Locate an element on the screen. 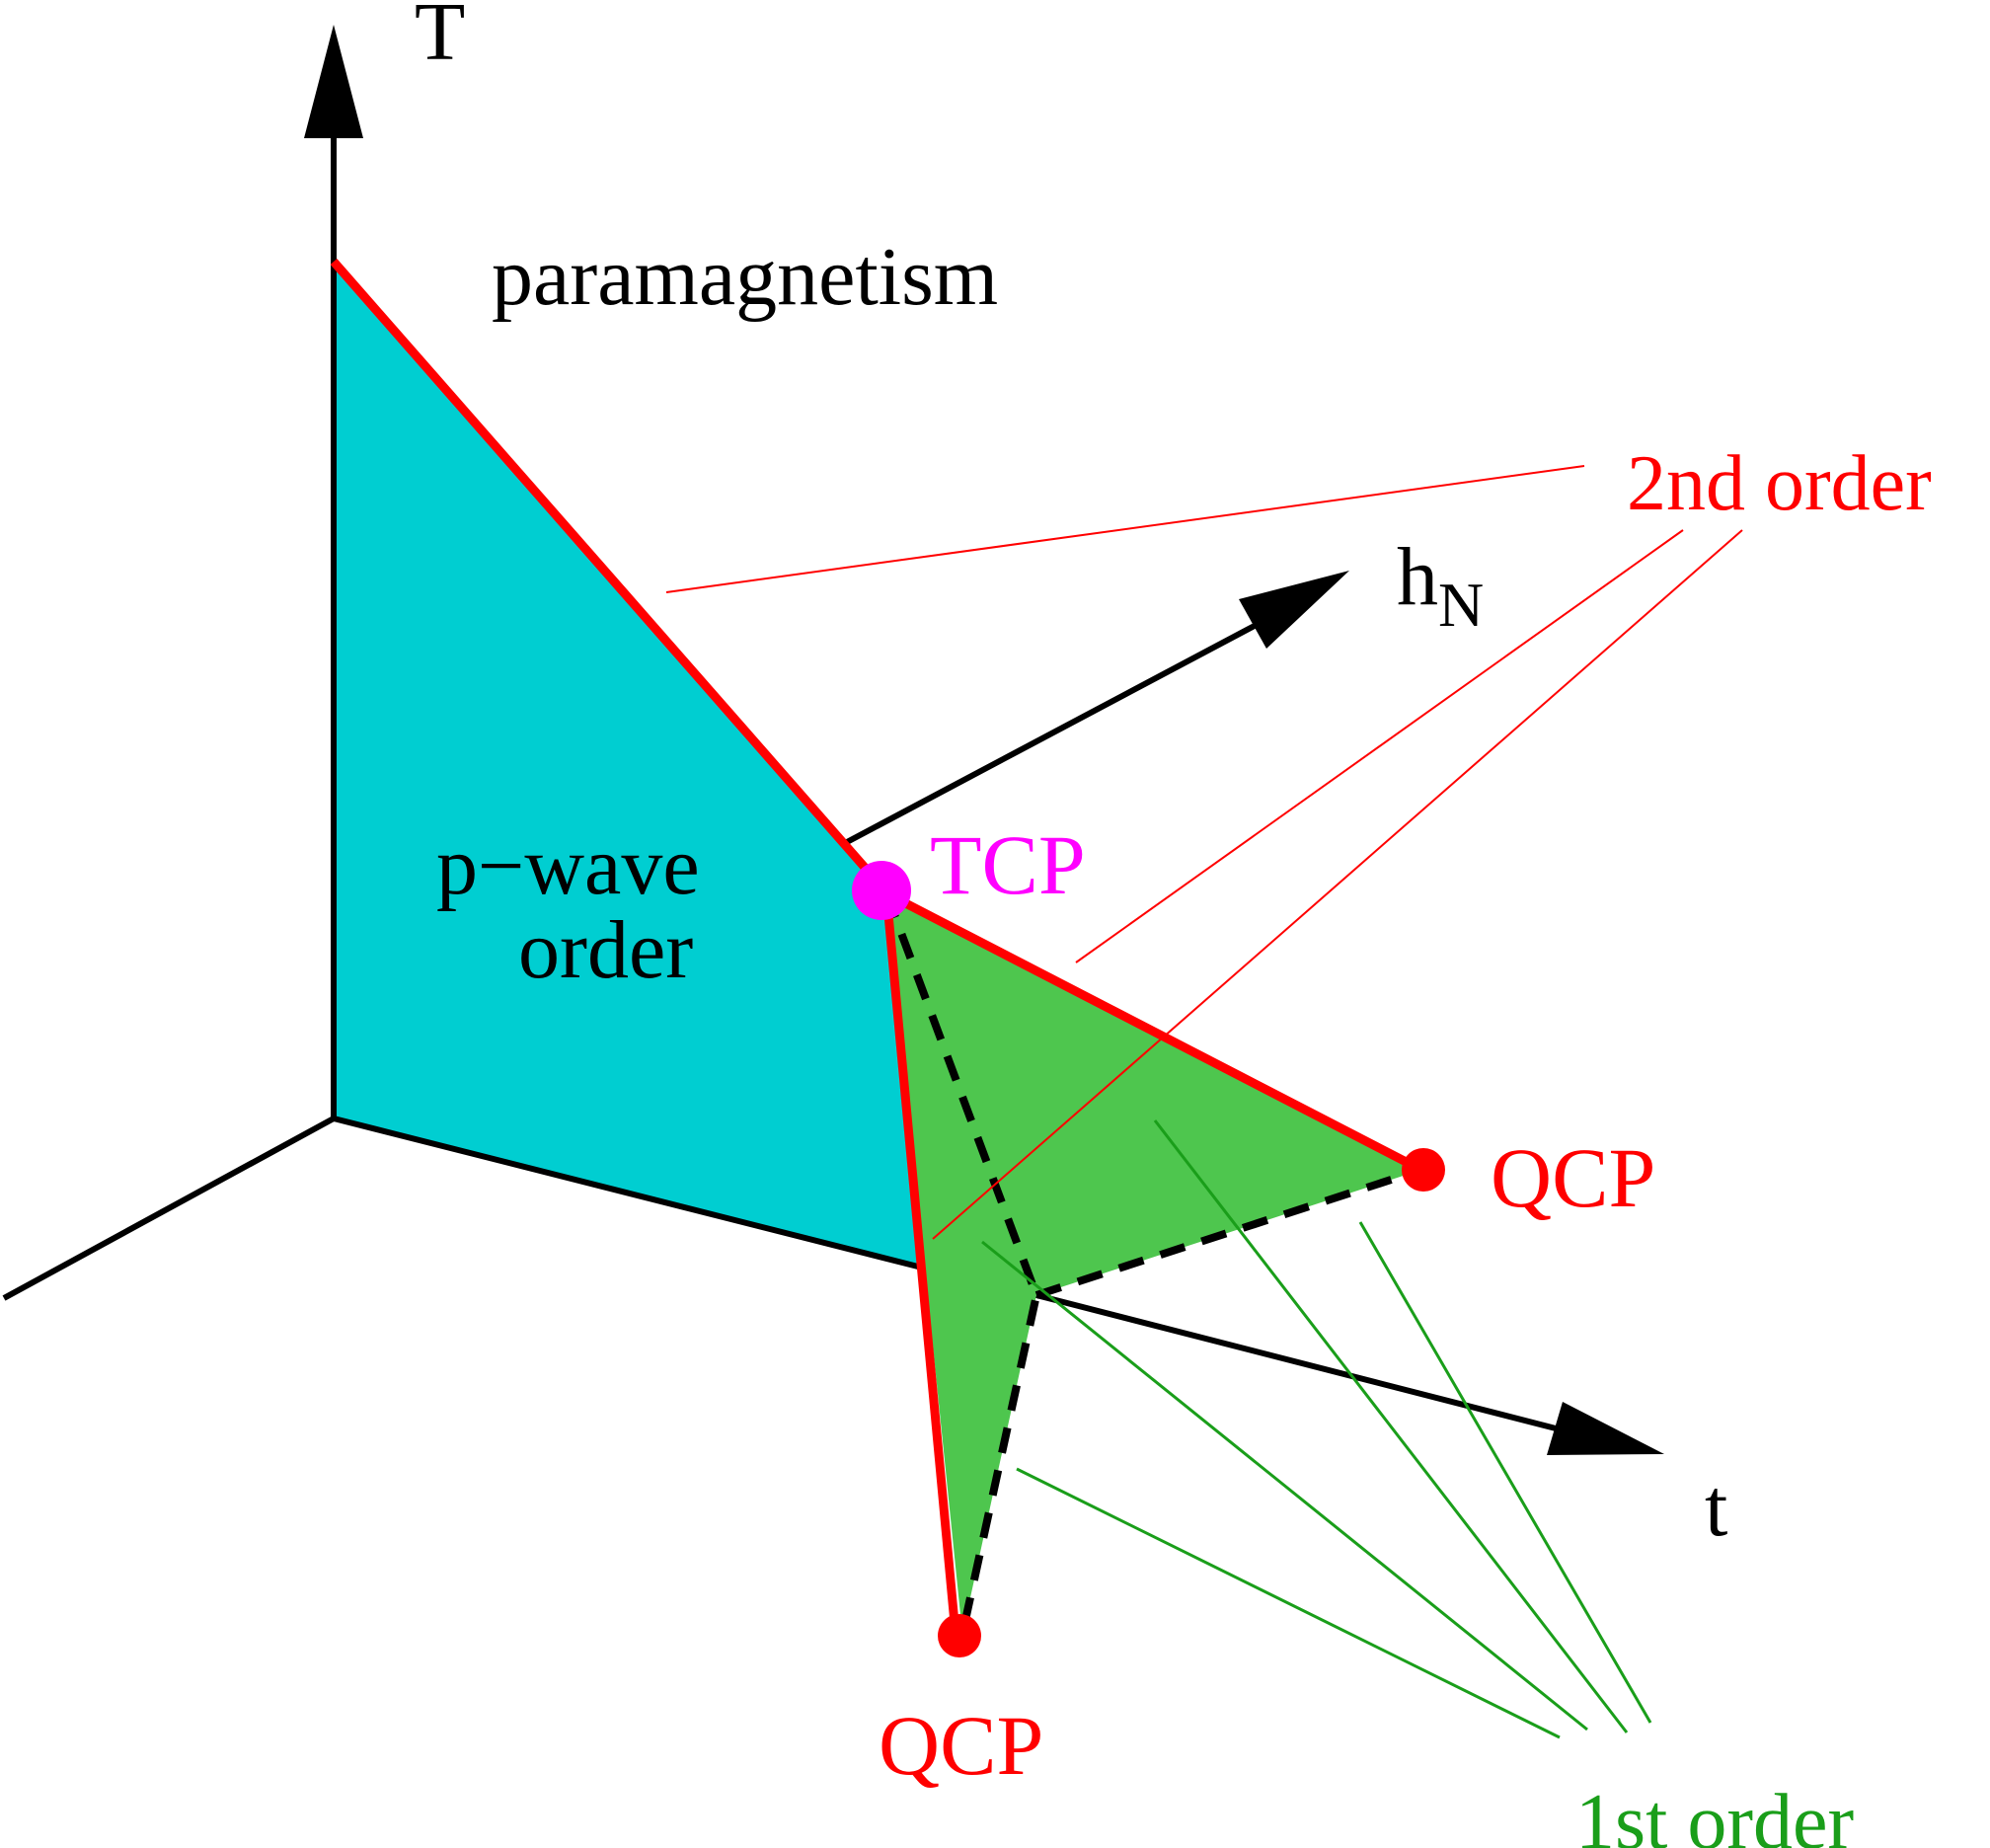  tcp-point is located at coordinates (881, 890).